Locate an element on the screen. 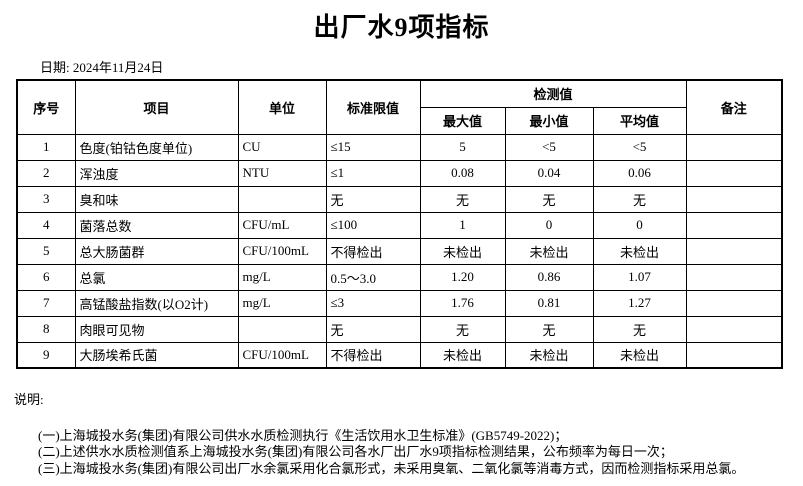  header-limit: 标准限值 is located at coordinates (373, 107).